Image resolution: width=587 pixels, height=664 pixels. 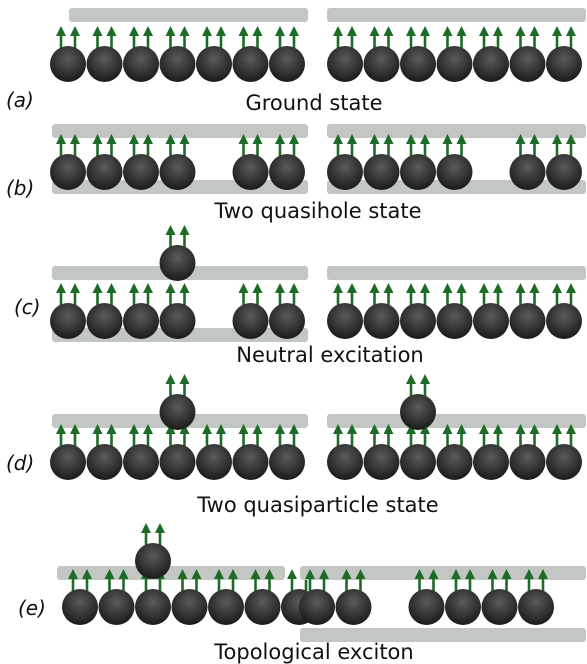 I want to click on panel-c-sub1-site-4-arrow-left-head, so click(x=170, y=288).